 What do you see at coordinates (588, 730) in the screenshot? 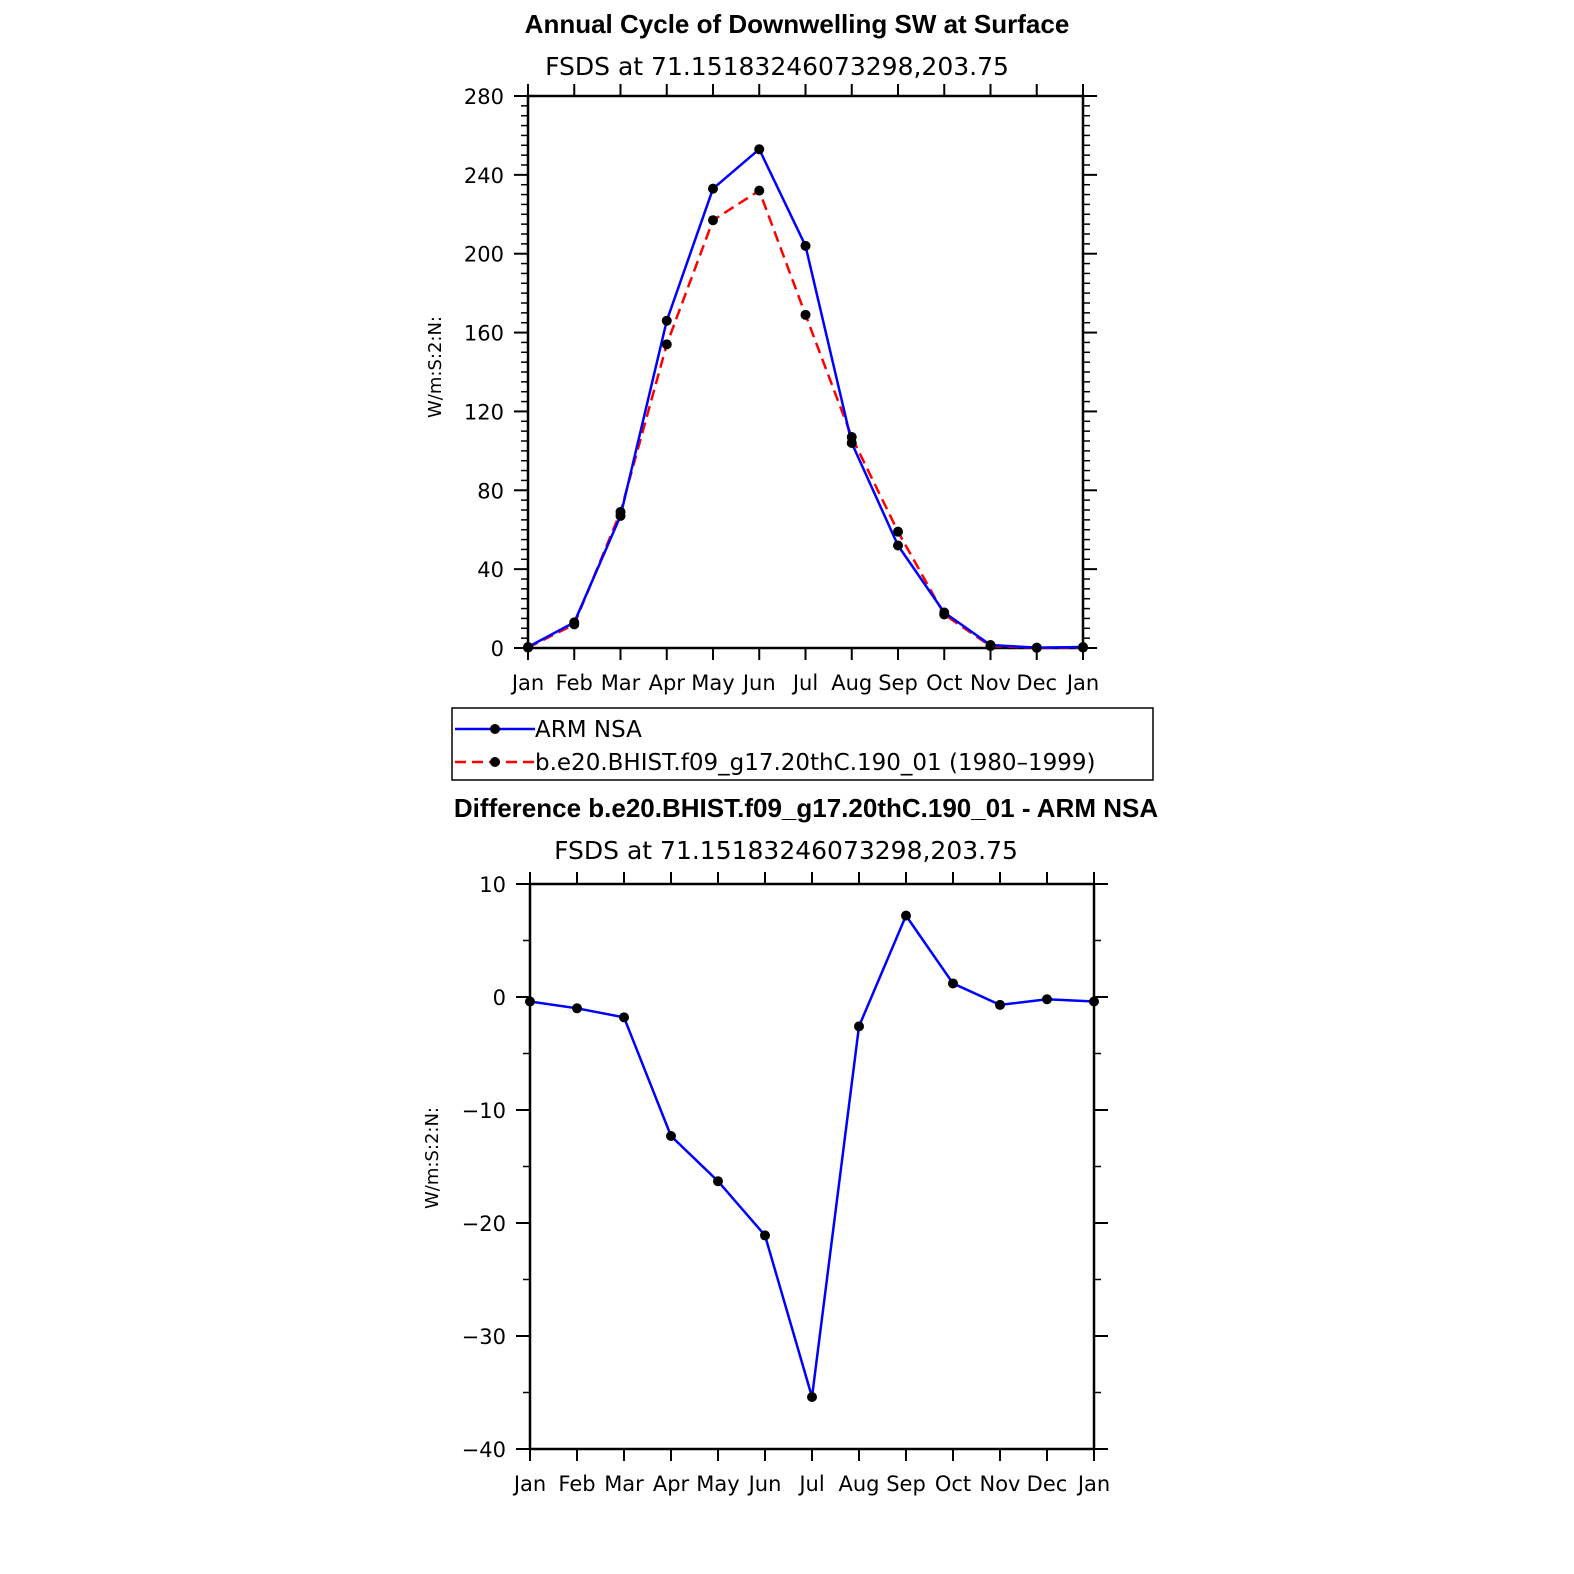
I see `legend-label-arm-nsa: ARM NSA` at bounding box center [588, 730].